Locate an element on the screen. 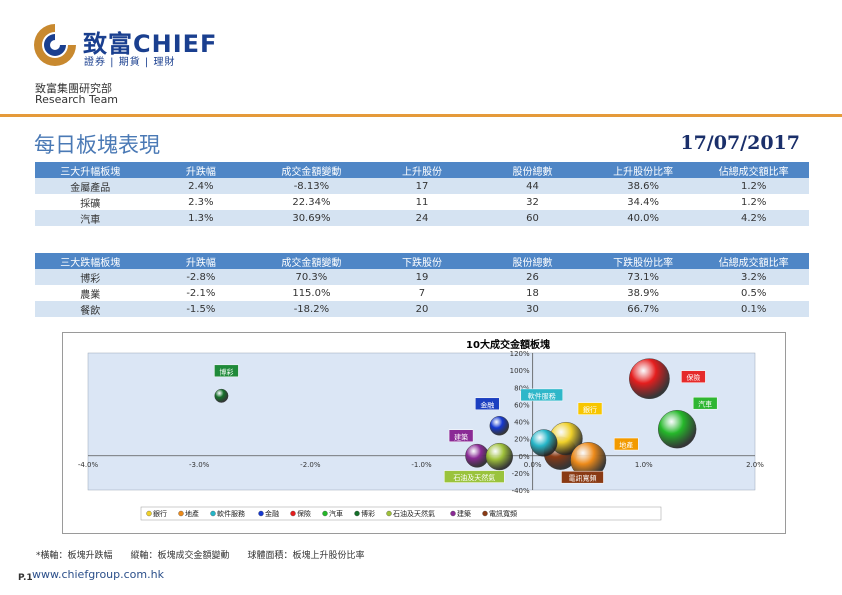 The height and width of the screenshot is (595, 842). gainers-col-header: 股份總數 is located at coordinates (532, 170).